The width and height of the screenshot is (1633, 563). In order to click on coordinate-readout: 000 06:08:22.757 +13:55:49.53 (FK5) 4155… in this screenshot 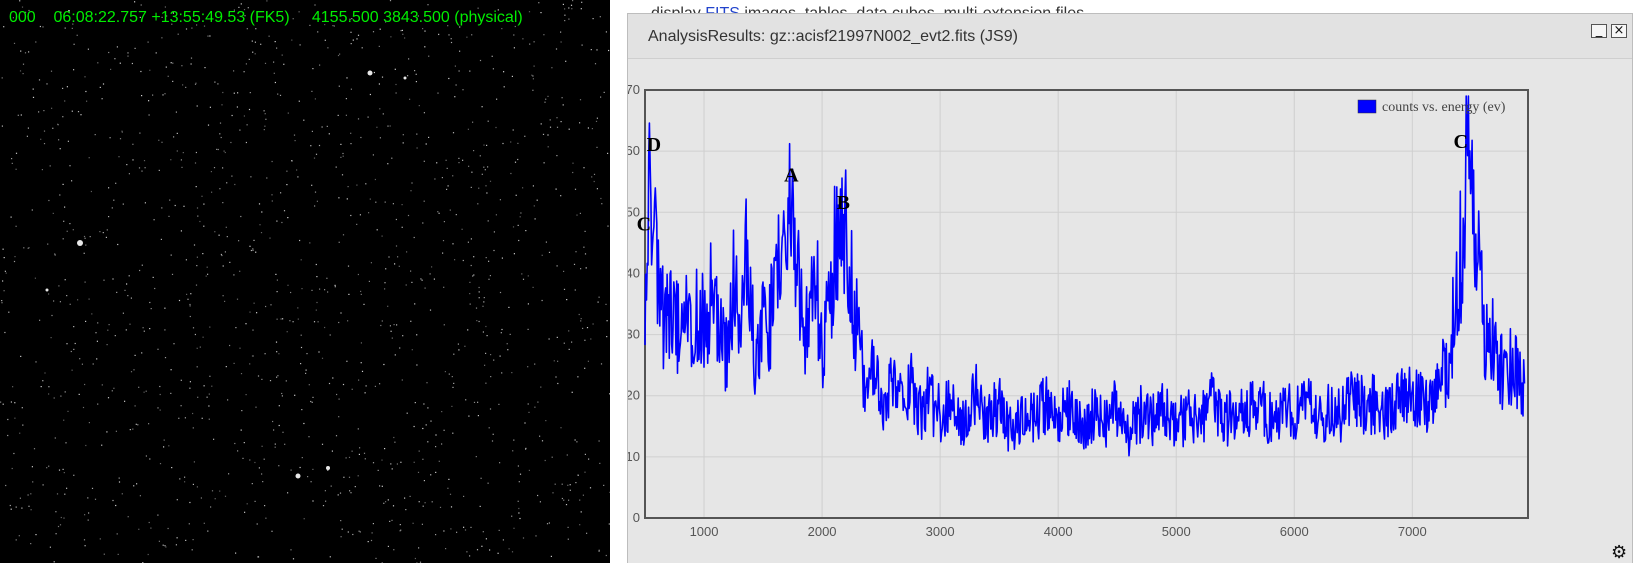, I will do `click(266, 17)`.